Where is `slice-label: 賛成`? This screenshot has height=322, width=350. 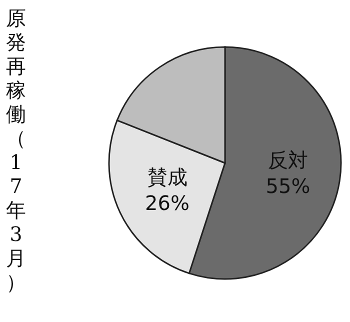 slice-label: 賛成 is located at coordinates (167, 177).